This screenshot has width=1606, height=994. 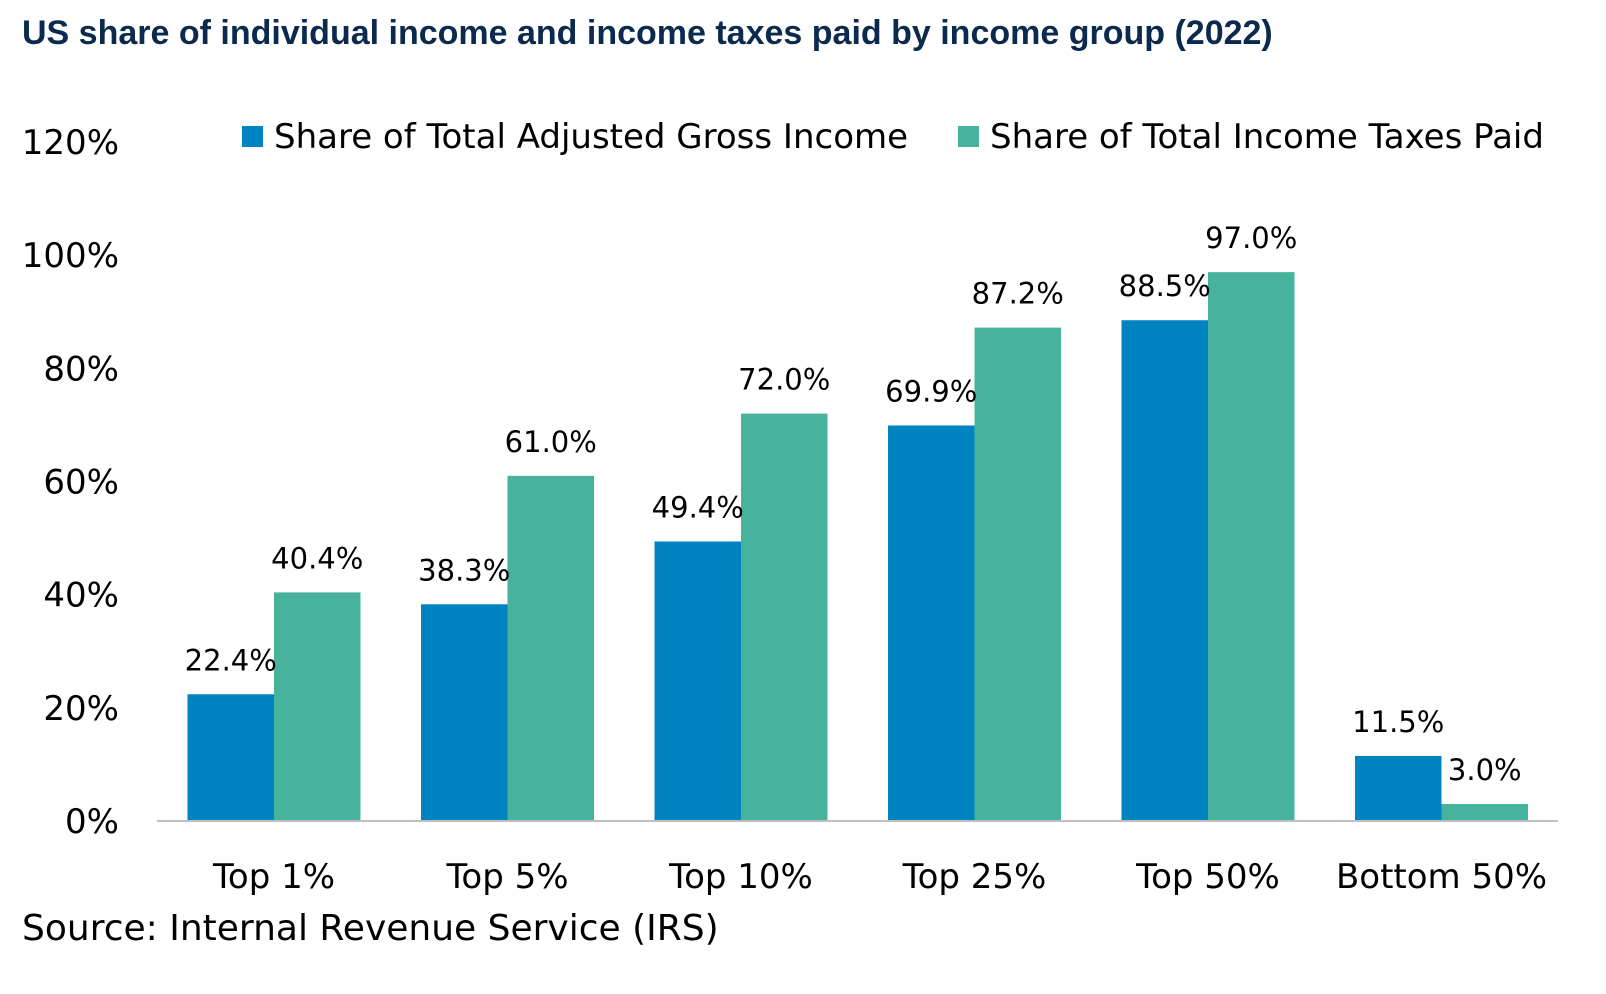 What do you see at coordinates (591, 137) in the screenshot?
I see `legend-label: Share of Total Adjusted Gross Income` at bounding box center [591, 137].